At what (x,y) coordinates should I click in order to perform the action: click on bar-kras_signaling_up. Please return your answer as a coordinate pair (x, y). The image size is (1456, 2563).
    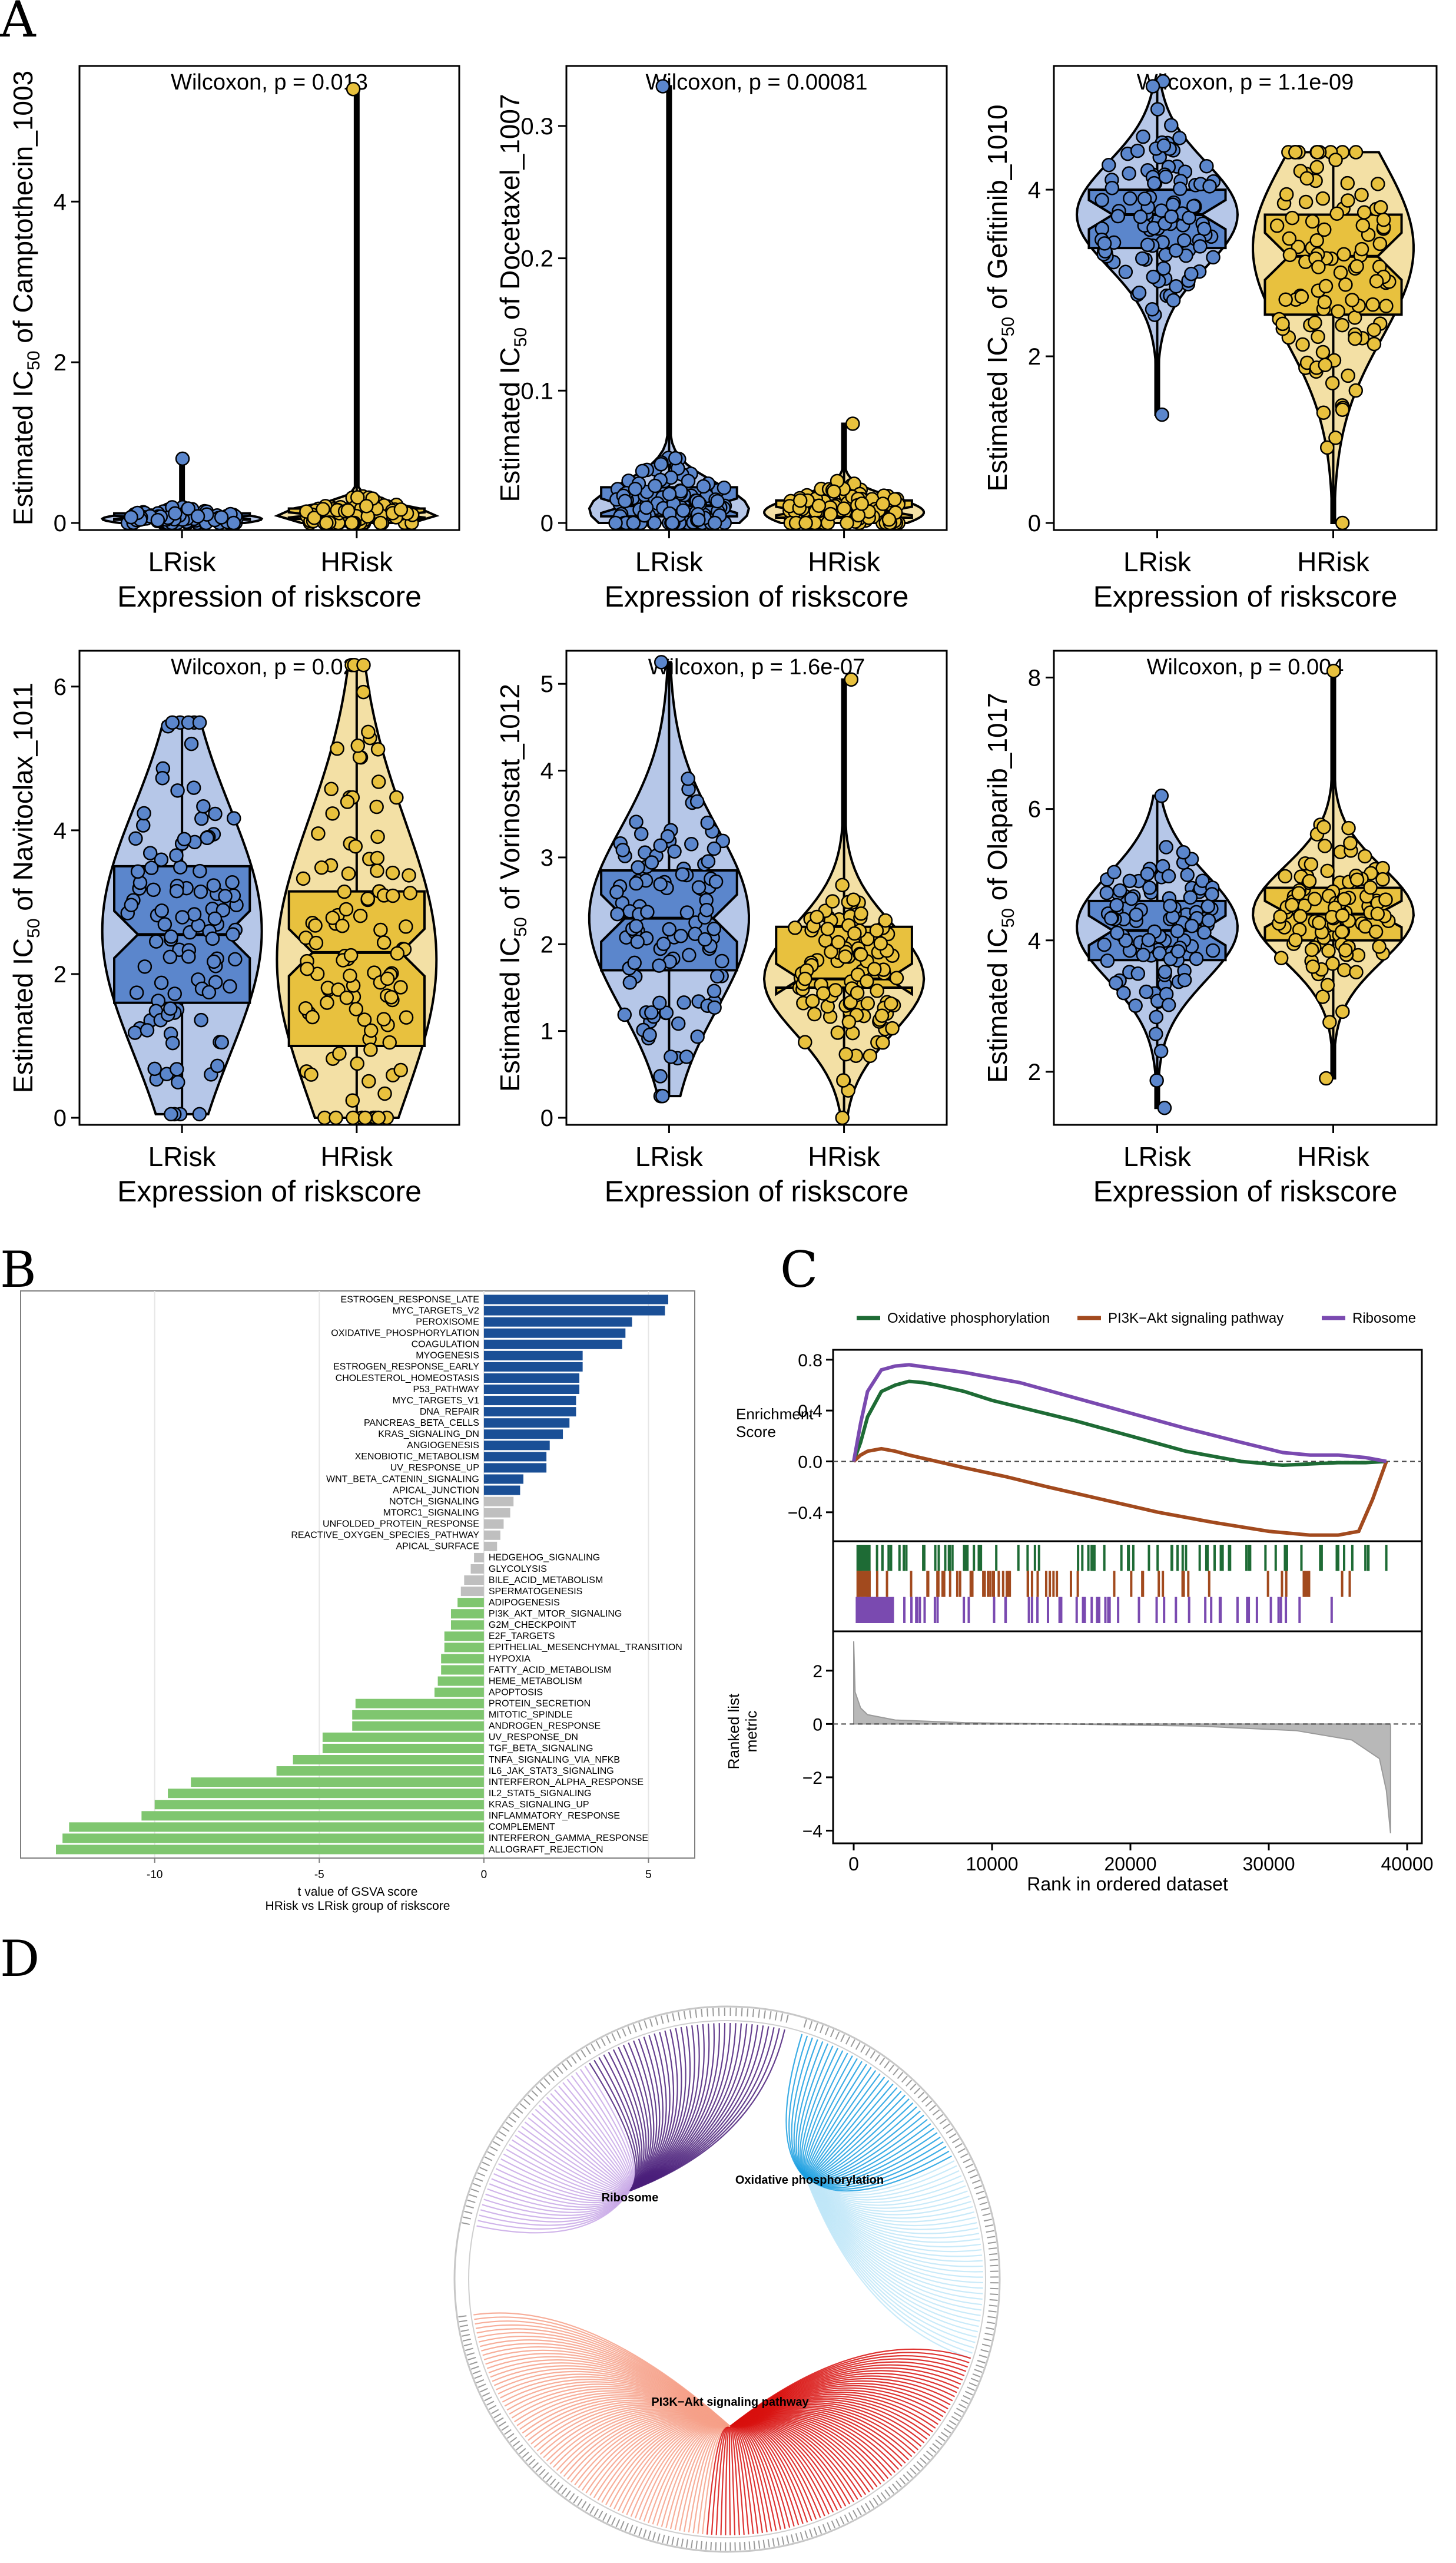
    Looking at the image, I should click on (319, 1805).